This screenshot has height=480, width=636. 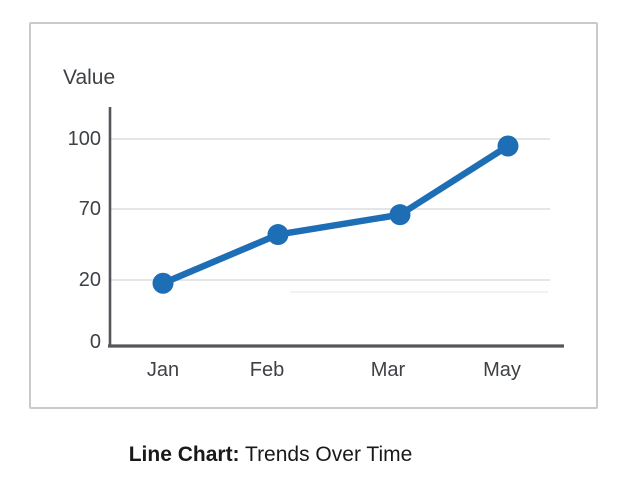 What do you see at coordinates (89, 280) in the screenshot?
I see `y-tick-label-20: 20` at bounding box center [89, 280].